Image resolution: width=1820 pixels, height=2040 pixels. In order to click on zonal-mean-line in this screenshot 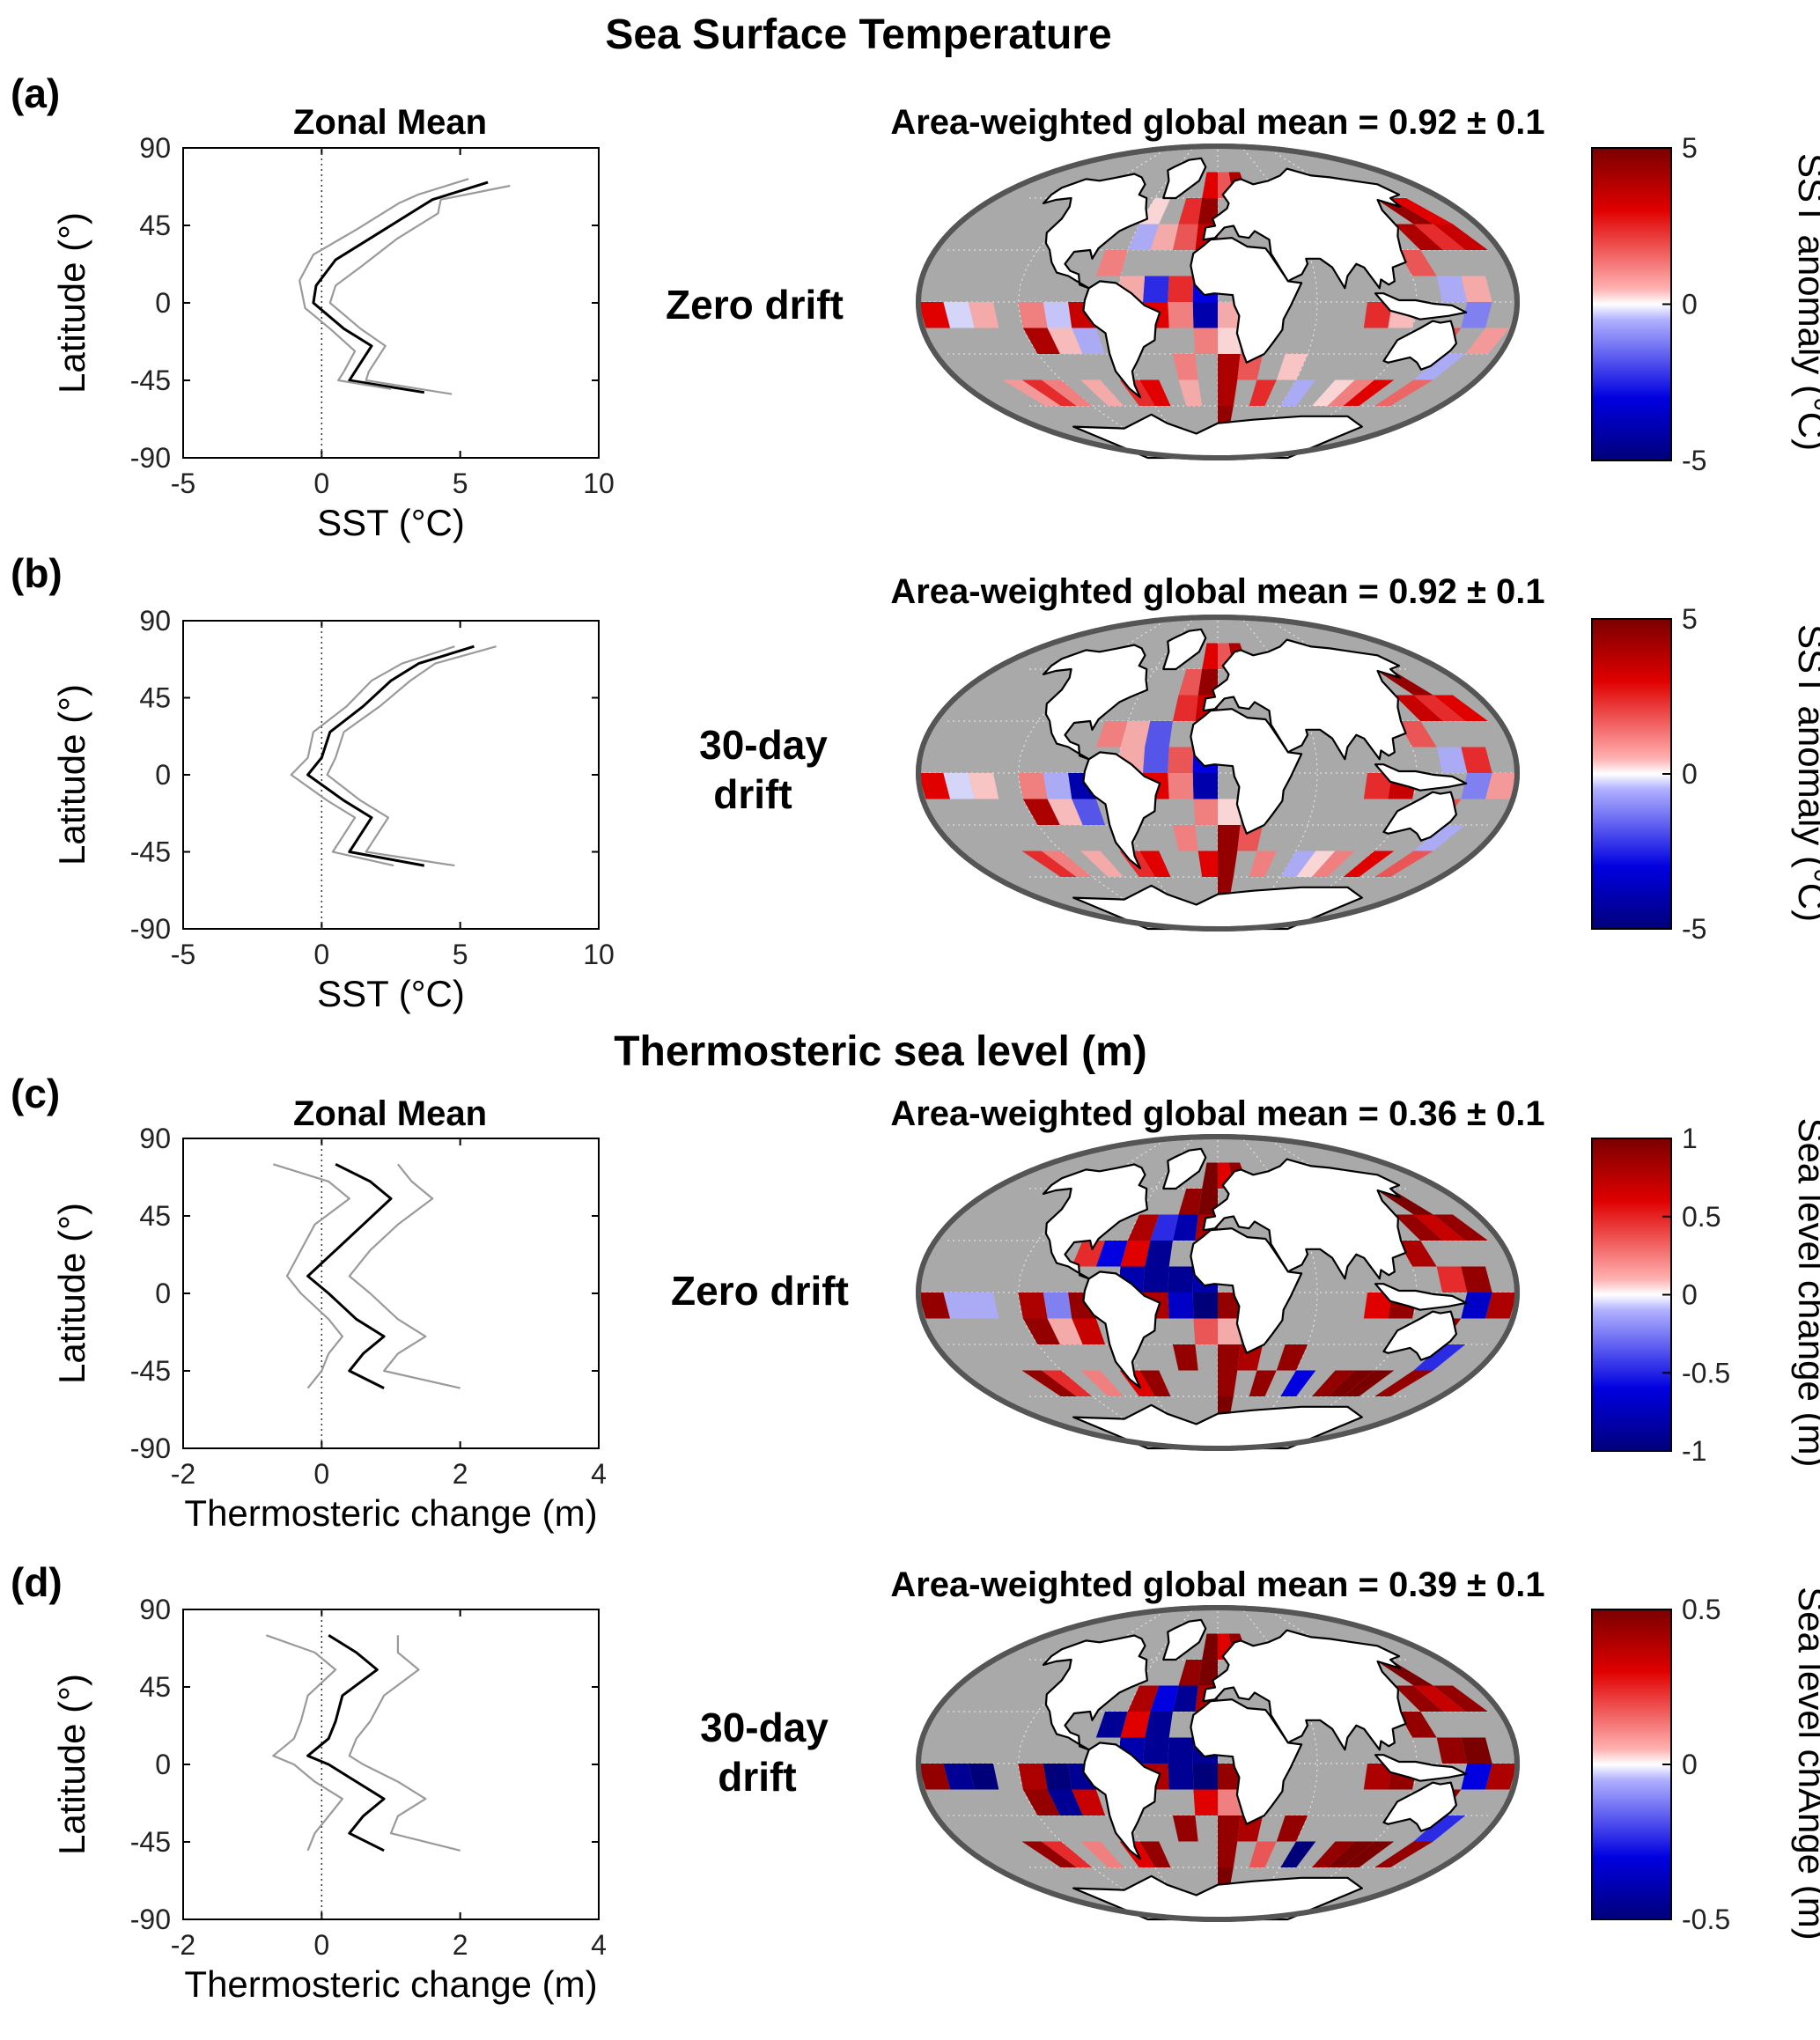, I will do `click(400, 287)`.